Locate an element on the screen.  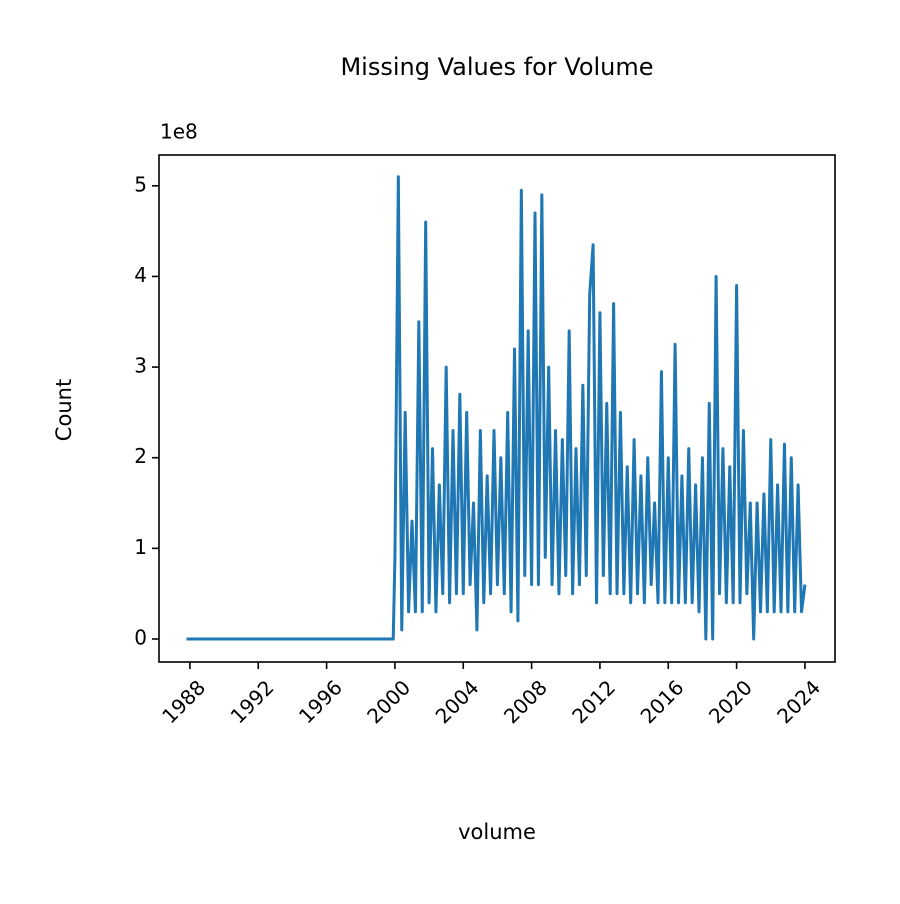
x-tick-label: 2000 is located at coordinates (388, 701).